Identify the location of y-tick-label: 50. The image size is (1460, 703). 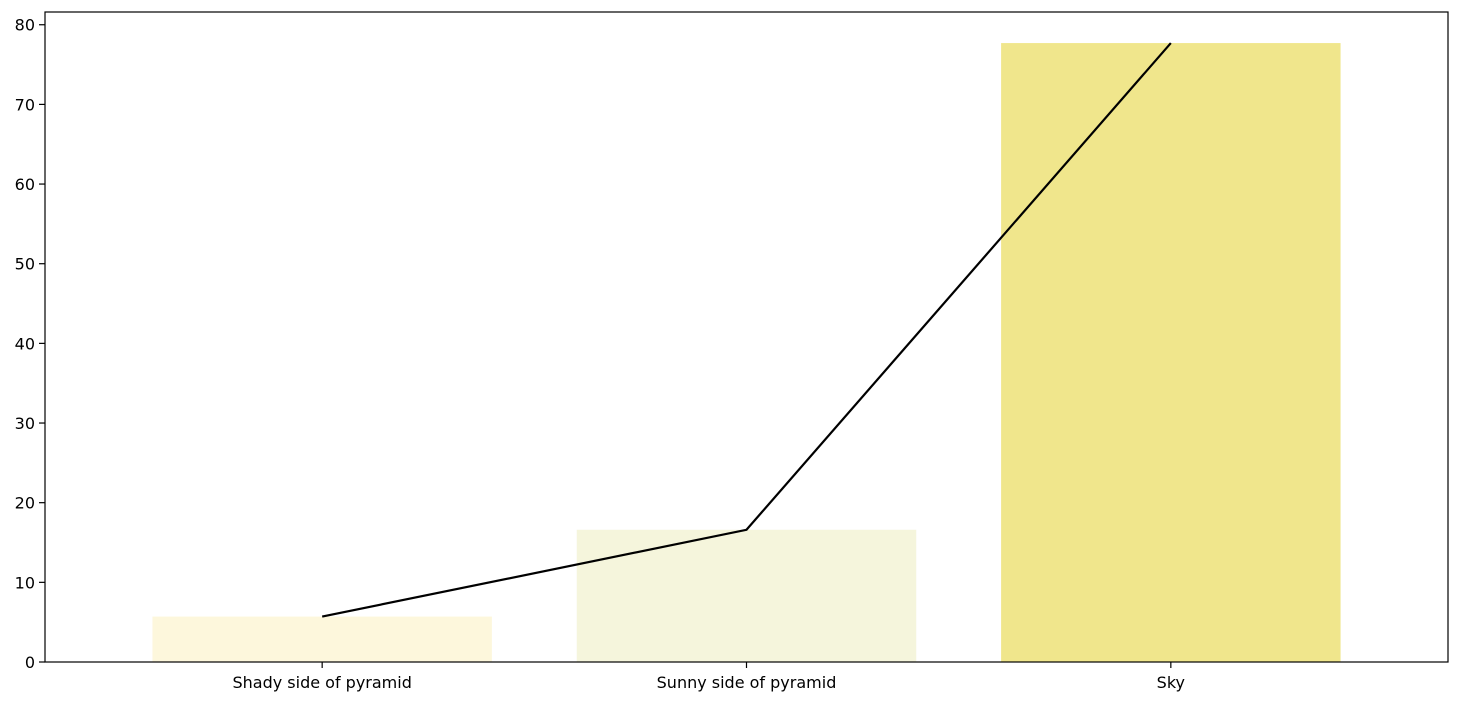
(25, 264).